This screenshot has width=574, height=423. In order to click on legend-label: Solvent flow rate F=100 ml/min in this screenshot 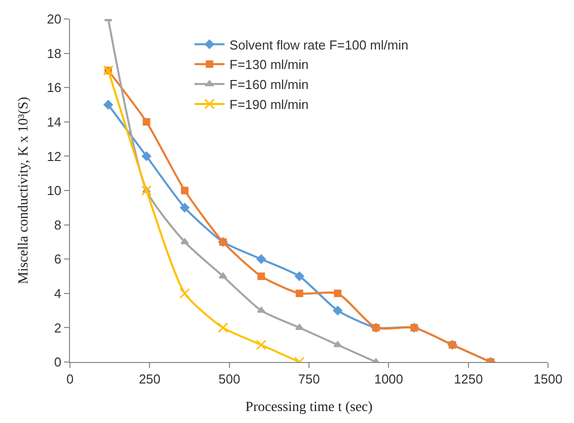, I will do `click(319, 44)`.